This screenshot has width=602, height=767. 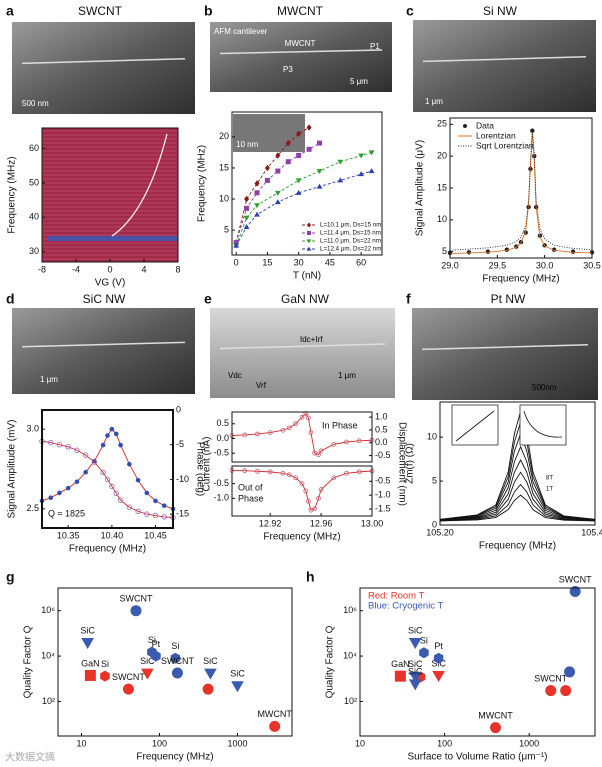 I want to click on x-tick-label: 30, so click(x=299, y=262).